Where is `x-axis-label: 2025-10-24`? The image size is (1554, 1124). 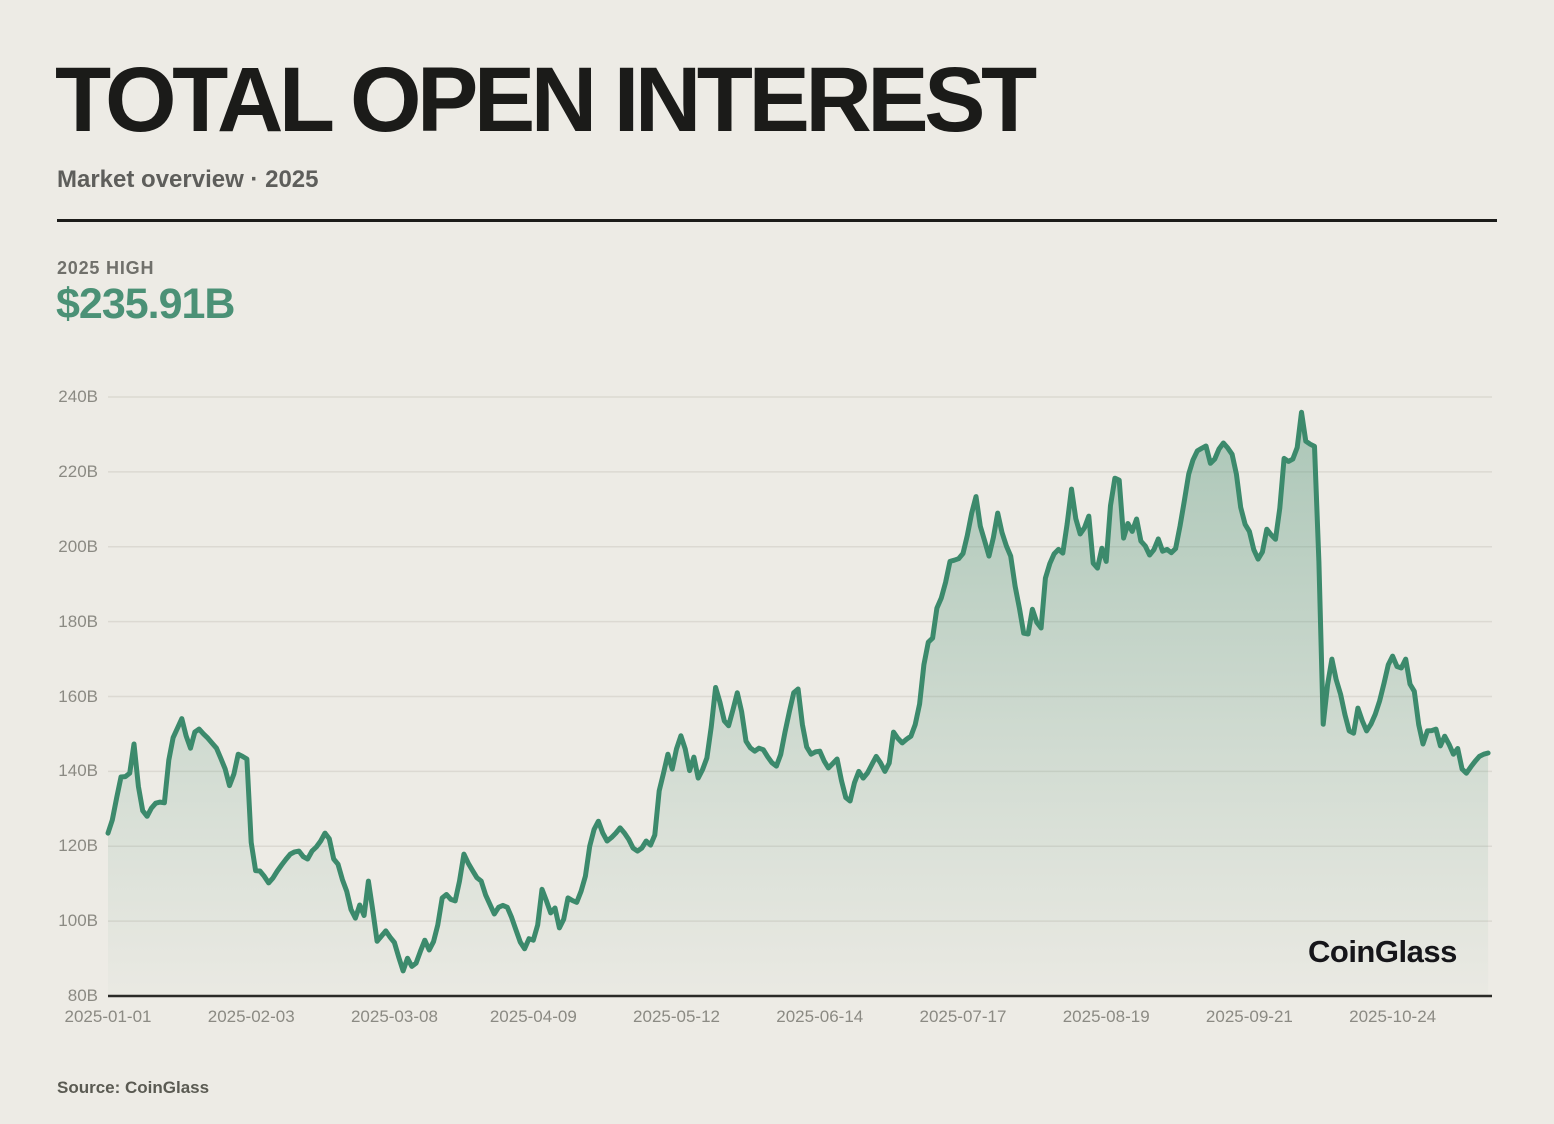 x-axis-label: 2025-10-24 is located at coordinates (1393, 1016).